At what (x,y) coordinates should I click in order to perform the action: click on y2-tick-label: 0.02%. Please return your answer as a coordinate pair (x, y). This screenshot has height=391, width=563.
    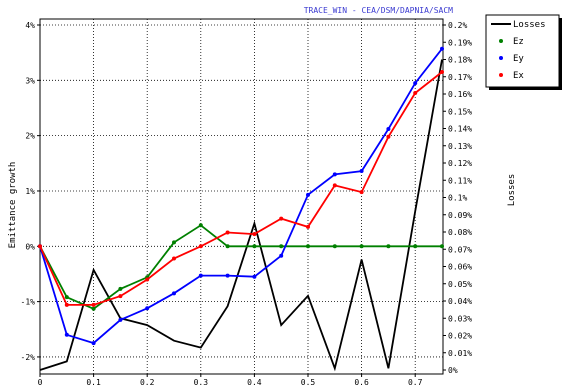
    Looking at the image, I should click on (460, 336).